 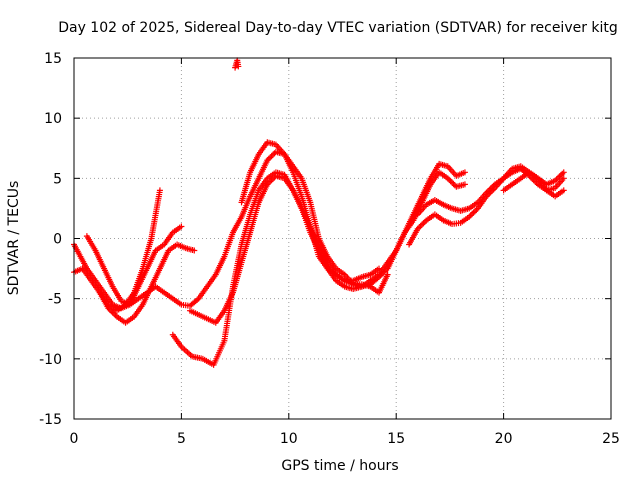 What do you see at coordinates (50, 360) in the screenshot?
I see `y-tick-label: -10` at bounding box center [50, 360].